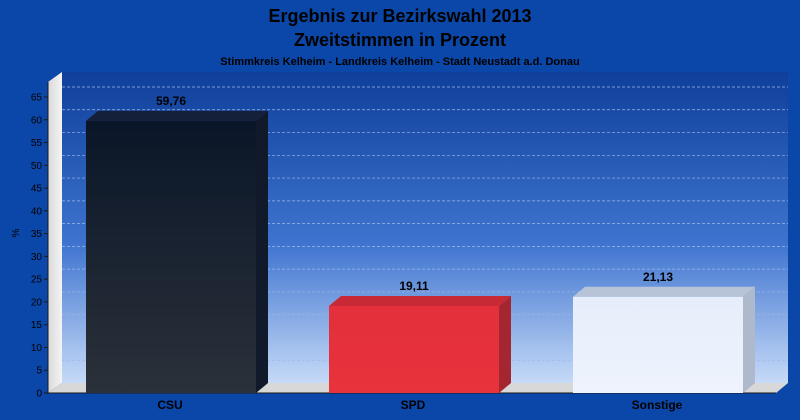 The height and width of the screenshot is (420, 800). Describe the element at coordinates (39, 394) in the screenshot. I see `y-tick-label: 0` at that location.